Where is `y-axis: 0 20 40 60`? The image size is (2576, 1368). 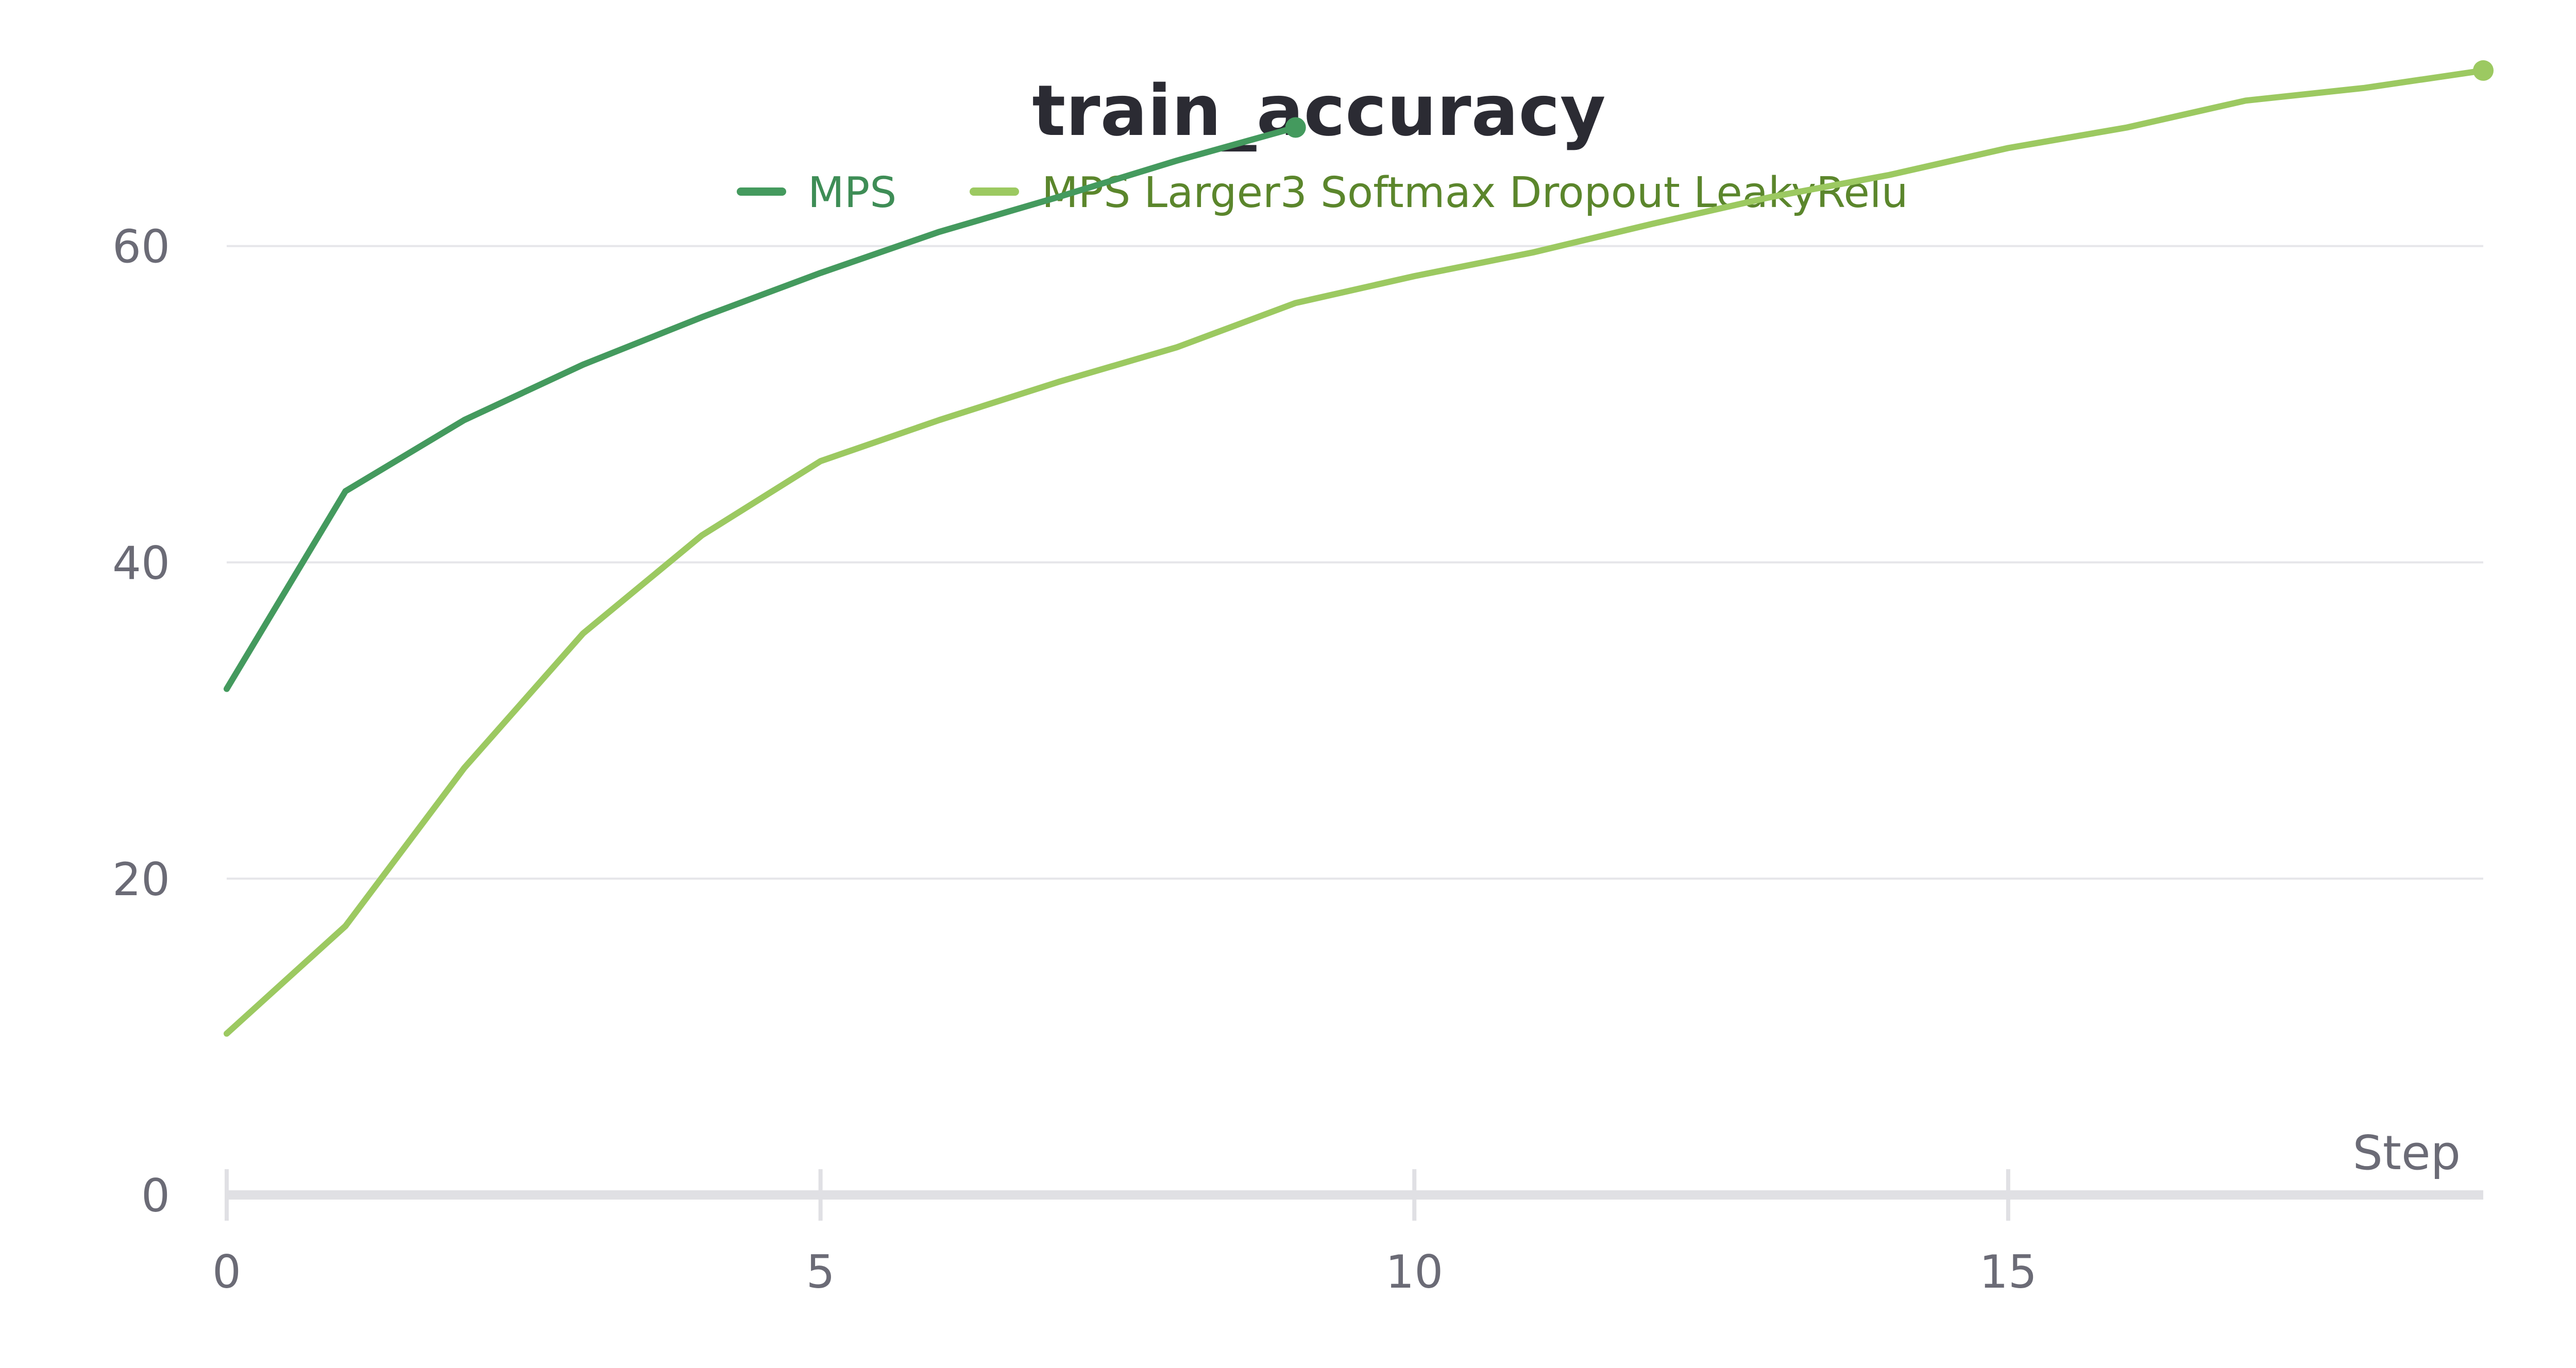 y-axis: 0 20 40 60 is located at coordinates (141, 721).